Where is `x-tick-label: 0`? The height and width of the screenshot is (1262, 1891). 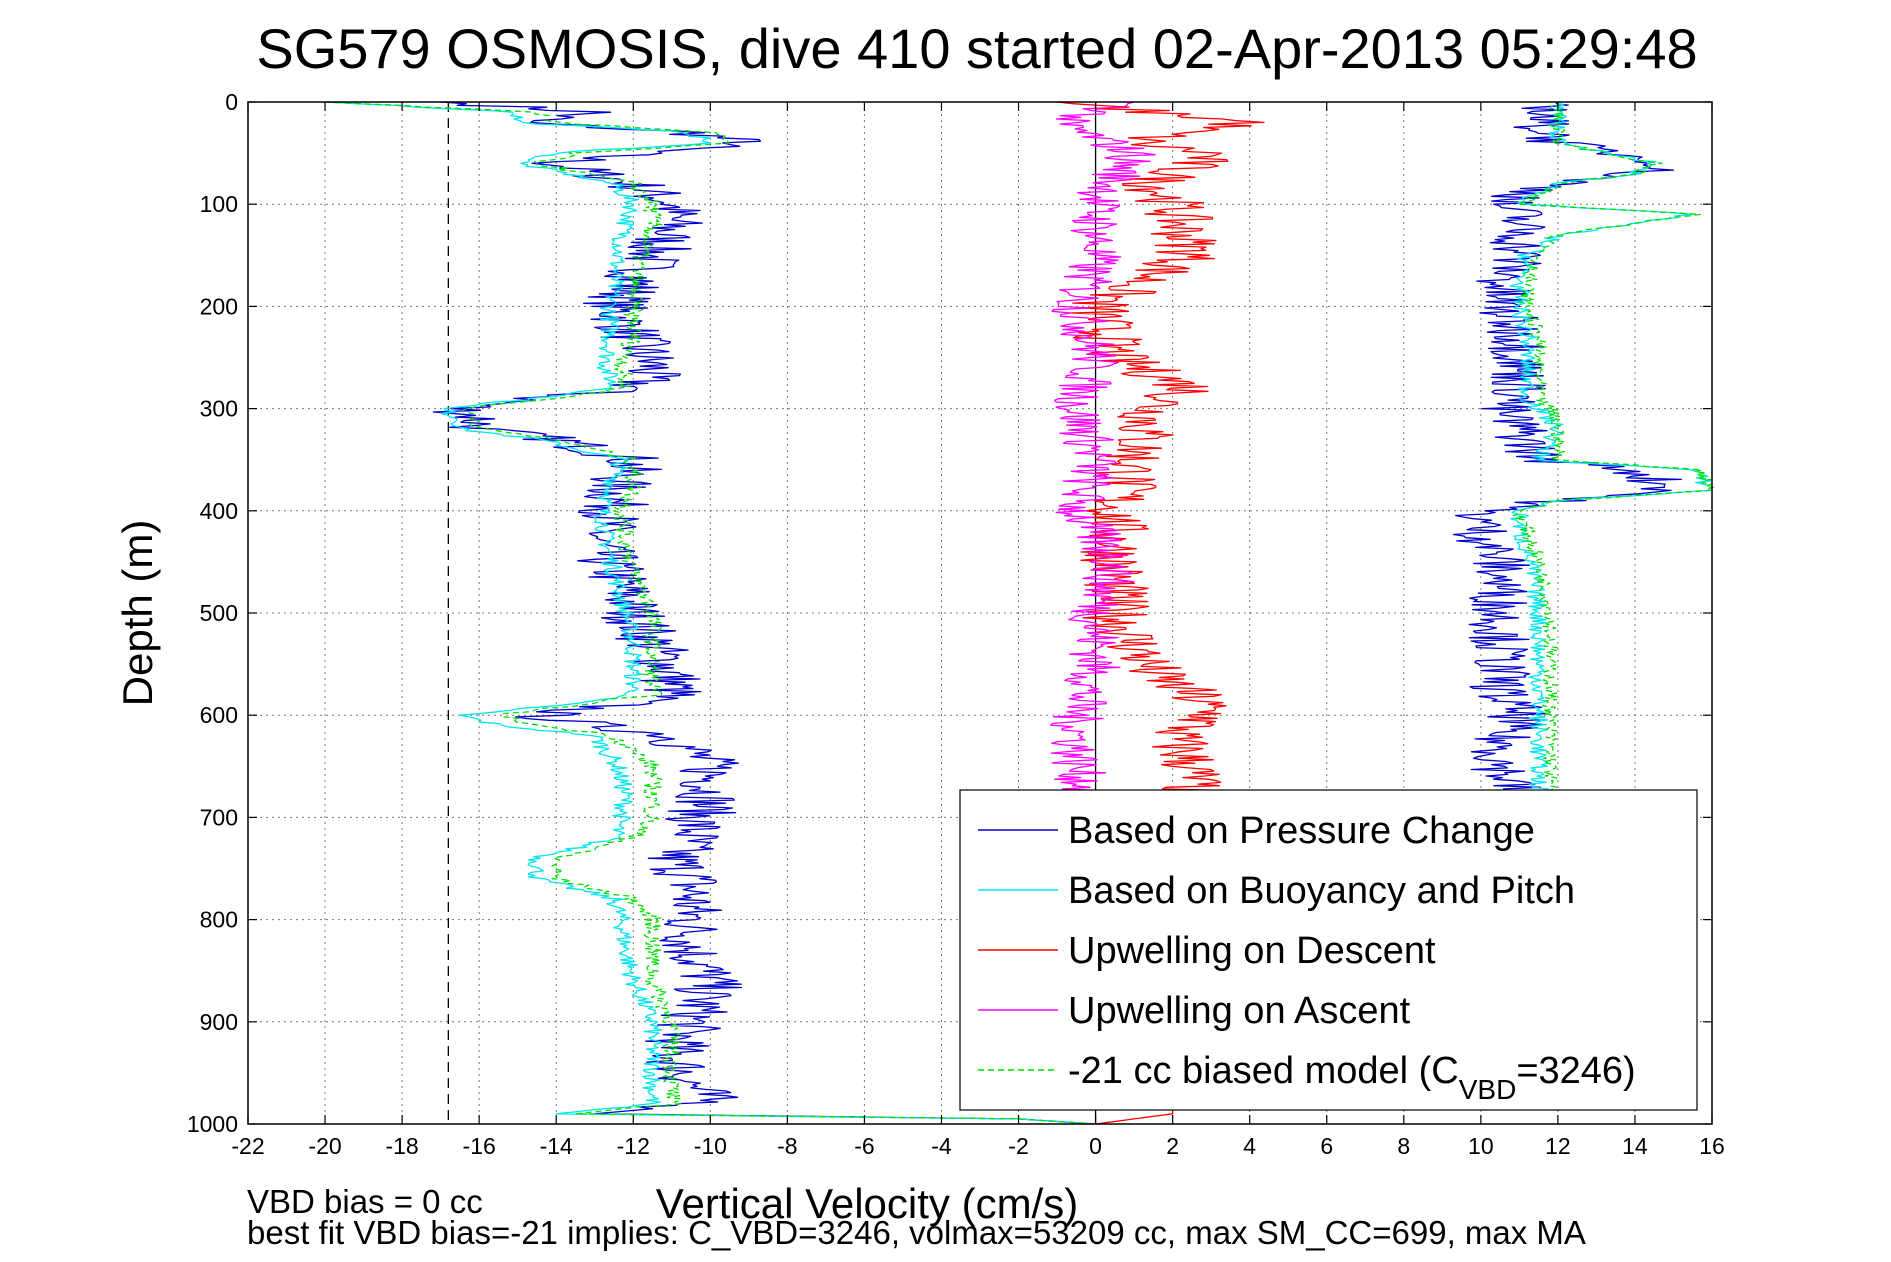
x-tick-label: 0 is located at coordinates (1095, 1146).